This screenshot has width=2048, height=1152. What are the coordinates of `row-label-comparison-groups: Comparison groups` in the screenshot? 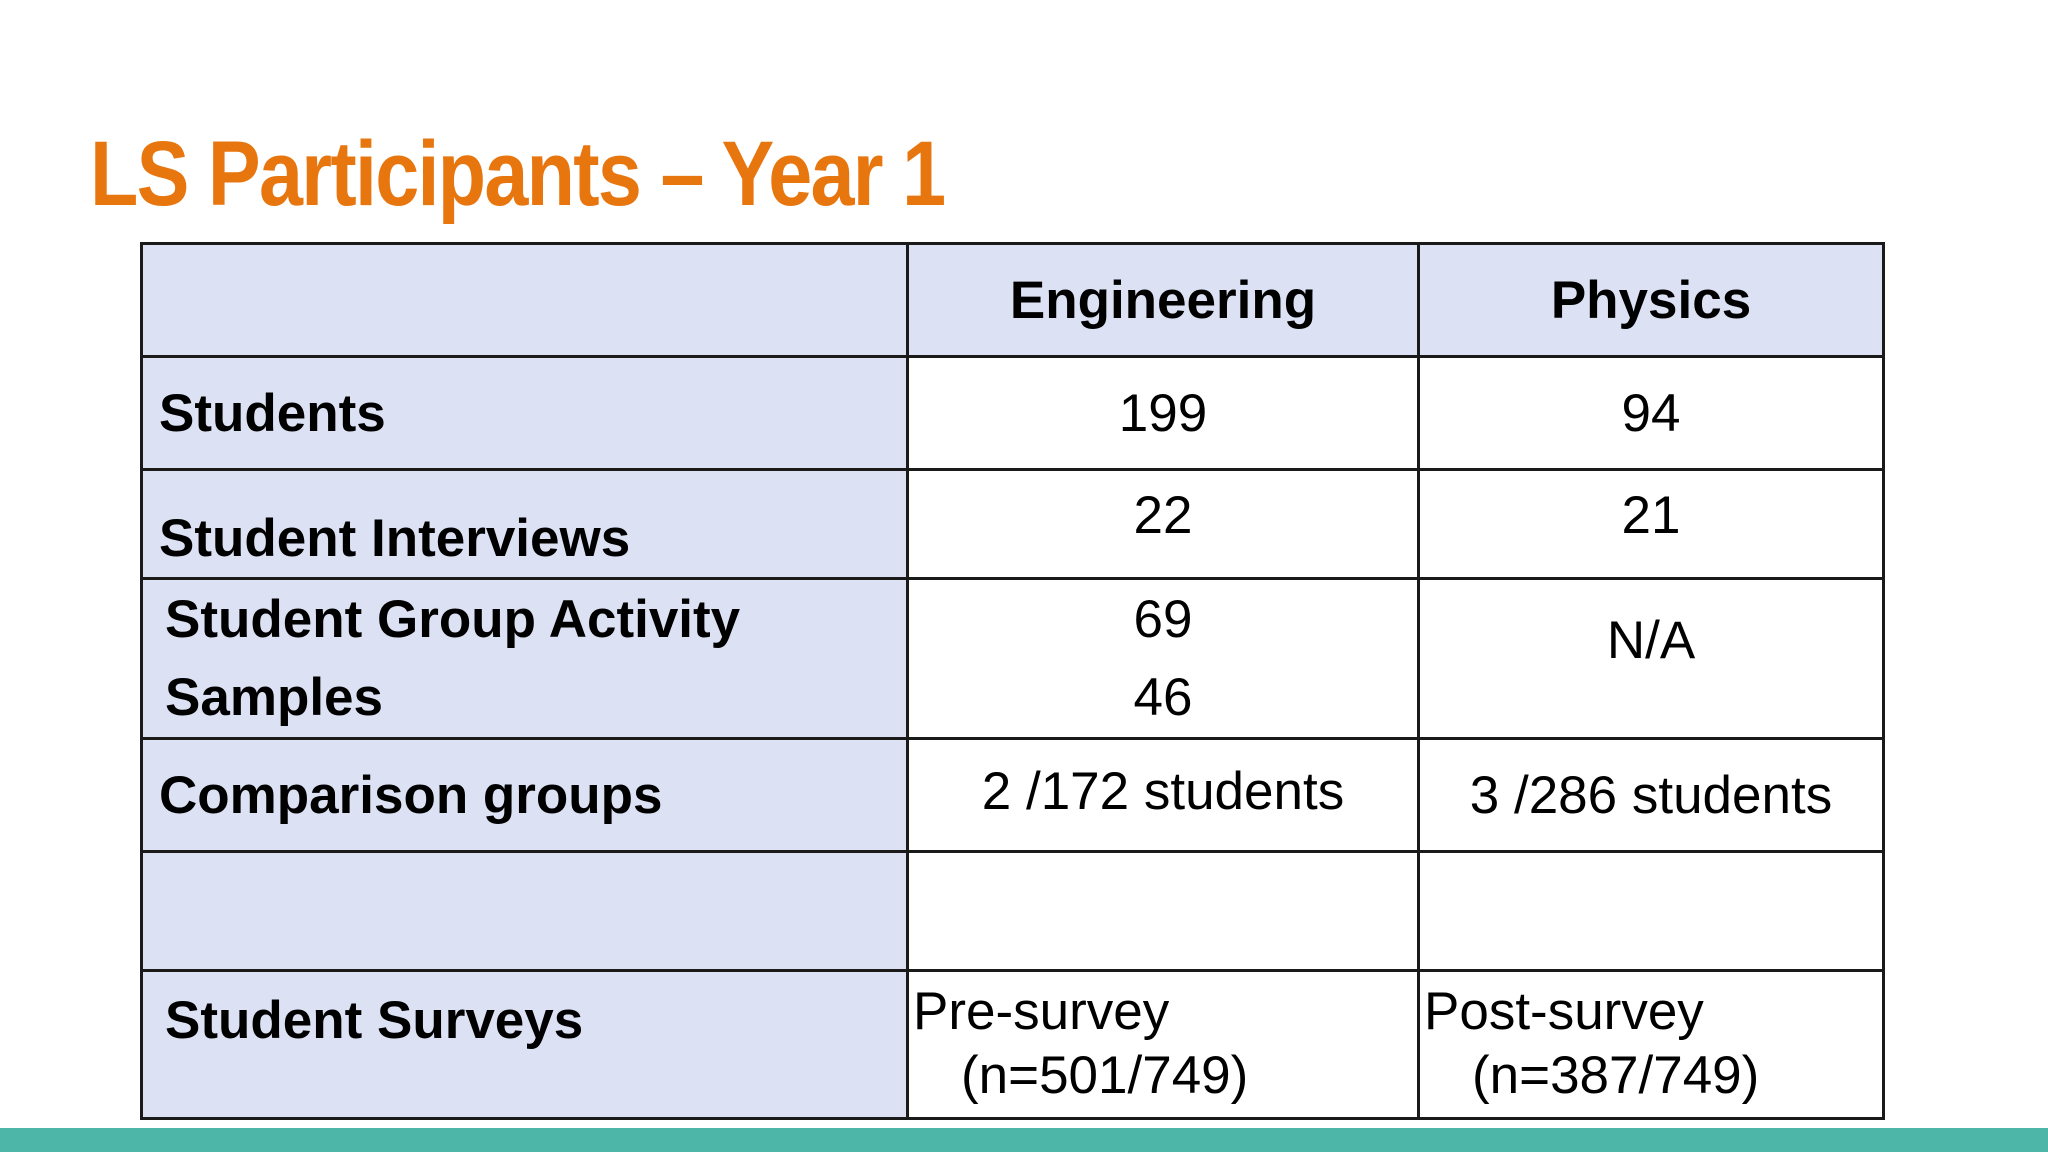 It's located at (524, 795).